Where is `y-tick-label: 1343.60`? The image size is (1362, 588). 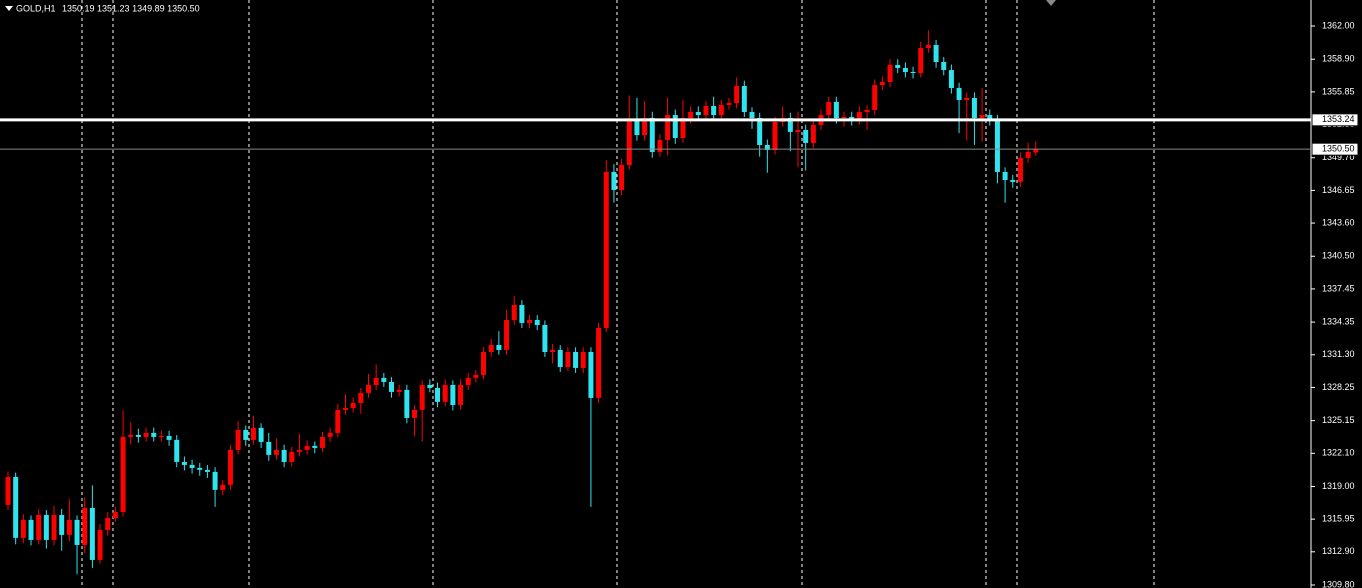
y-tick-label: 1343.60 is located at coordinates (1338, 222).